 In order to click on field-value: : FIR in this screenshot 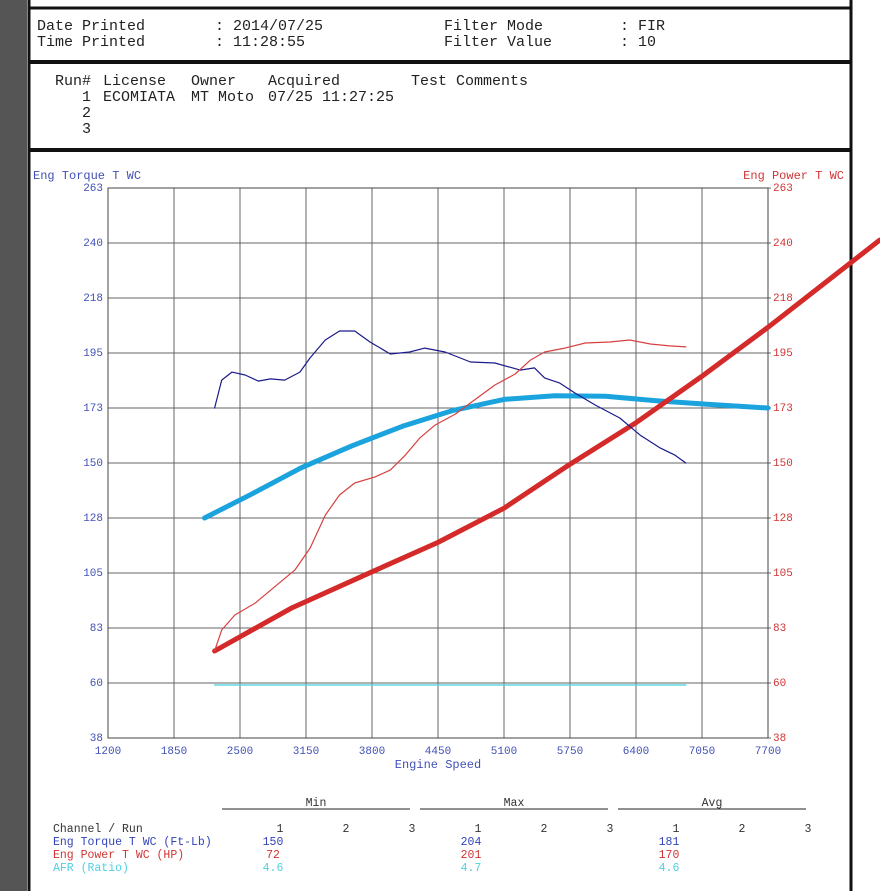, I will do `click(642, 26)`.